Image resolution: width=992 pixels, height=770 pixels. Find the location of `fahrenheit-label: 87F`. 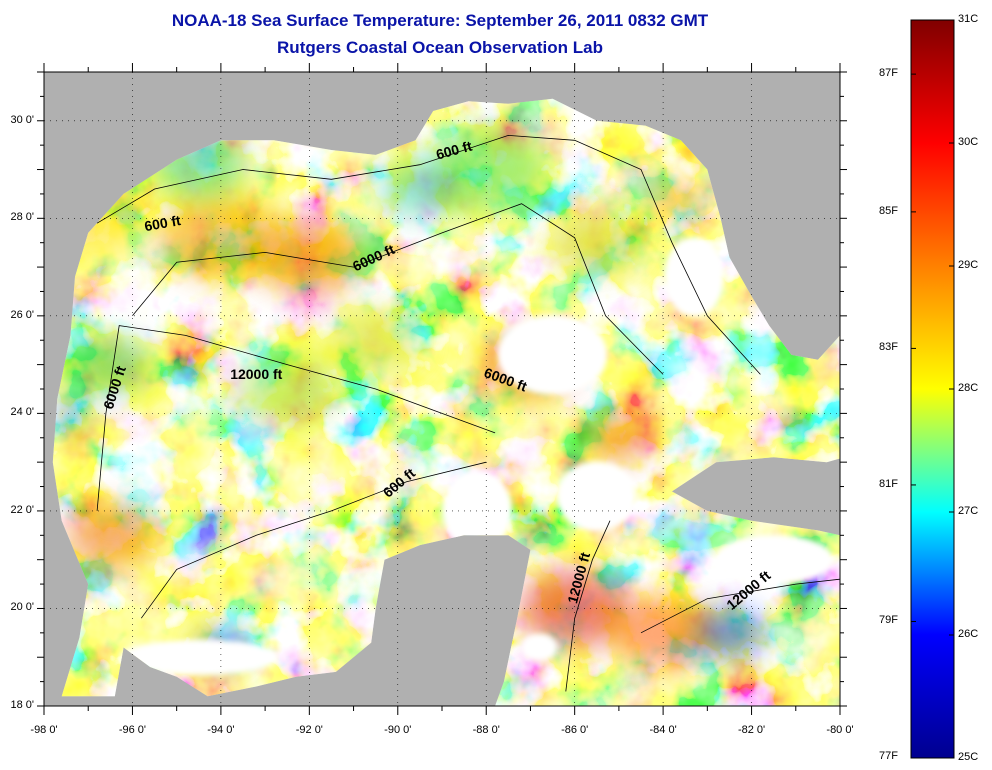

fahrenheit-label: 87F is located at coordinates (888, 73).